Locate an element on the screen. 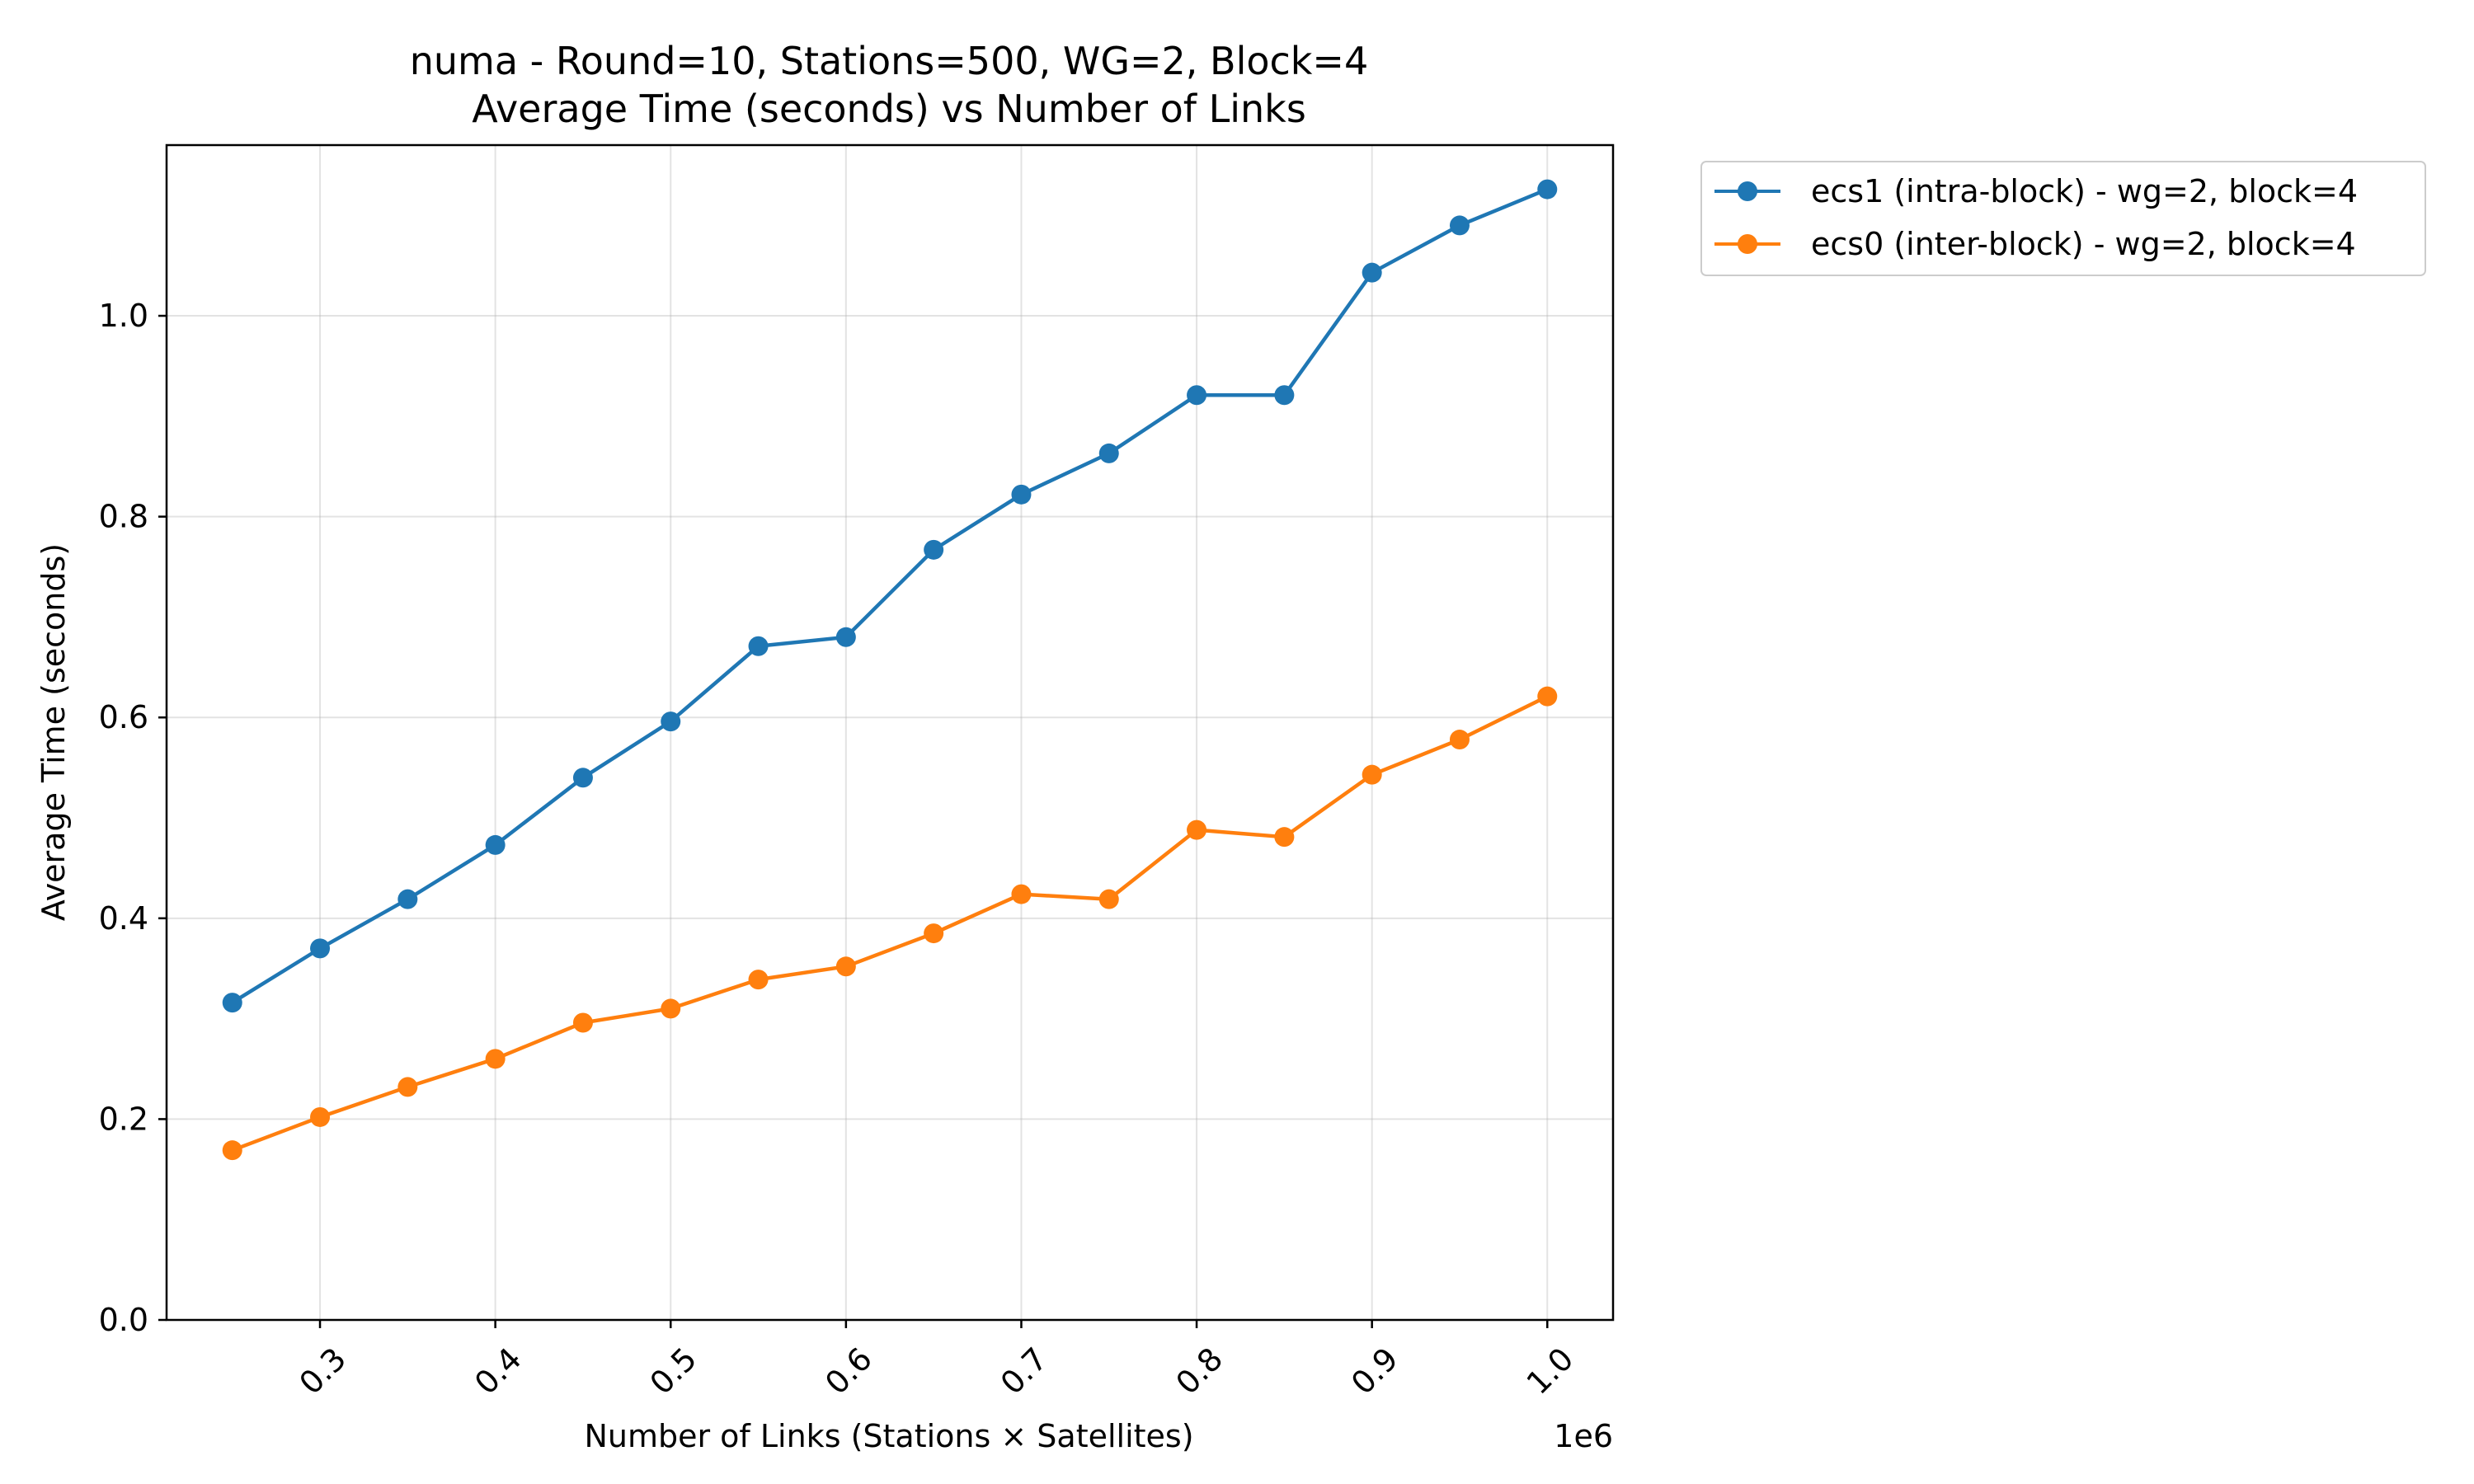 The image size is (2474, 1484). x-offset-label: 1e6 is located at coordinates (1583, 1436).